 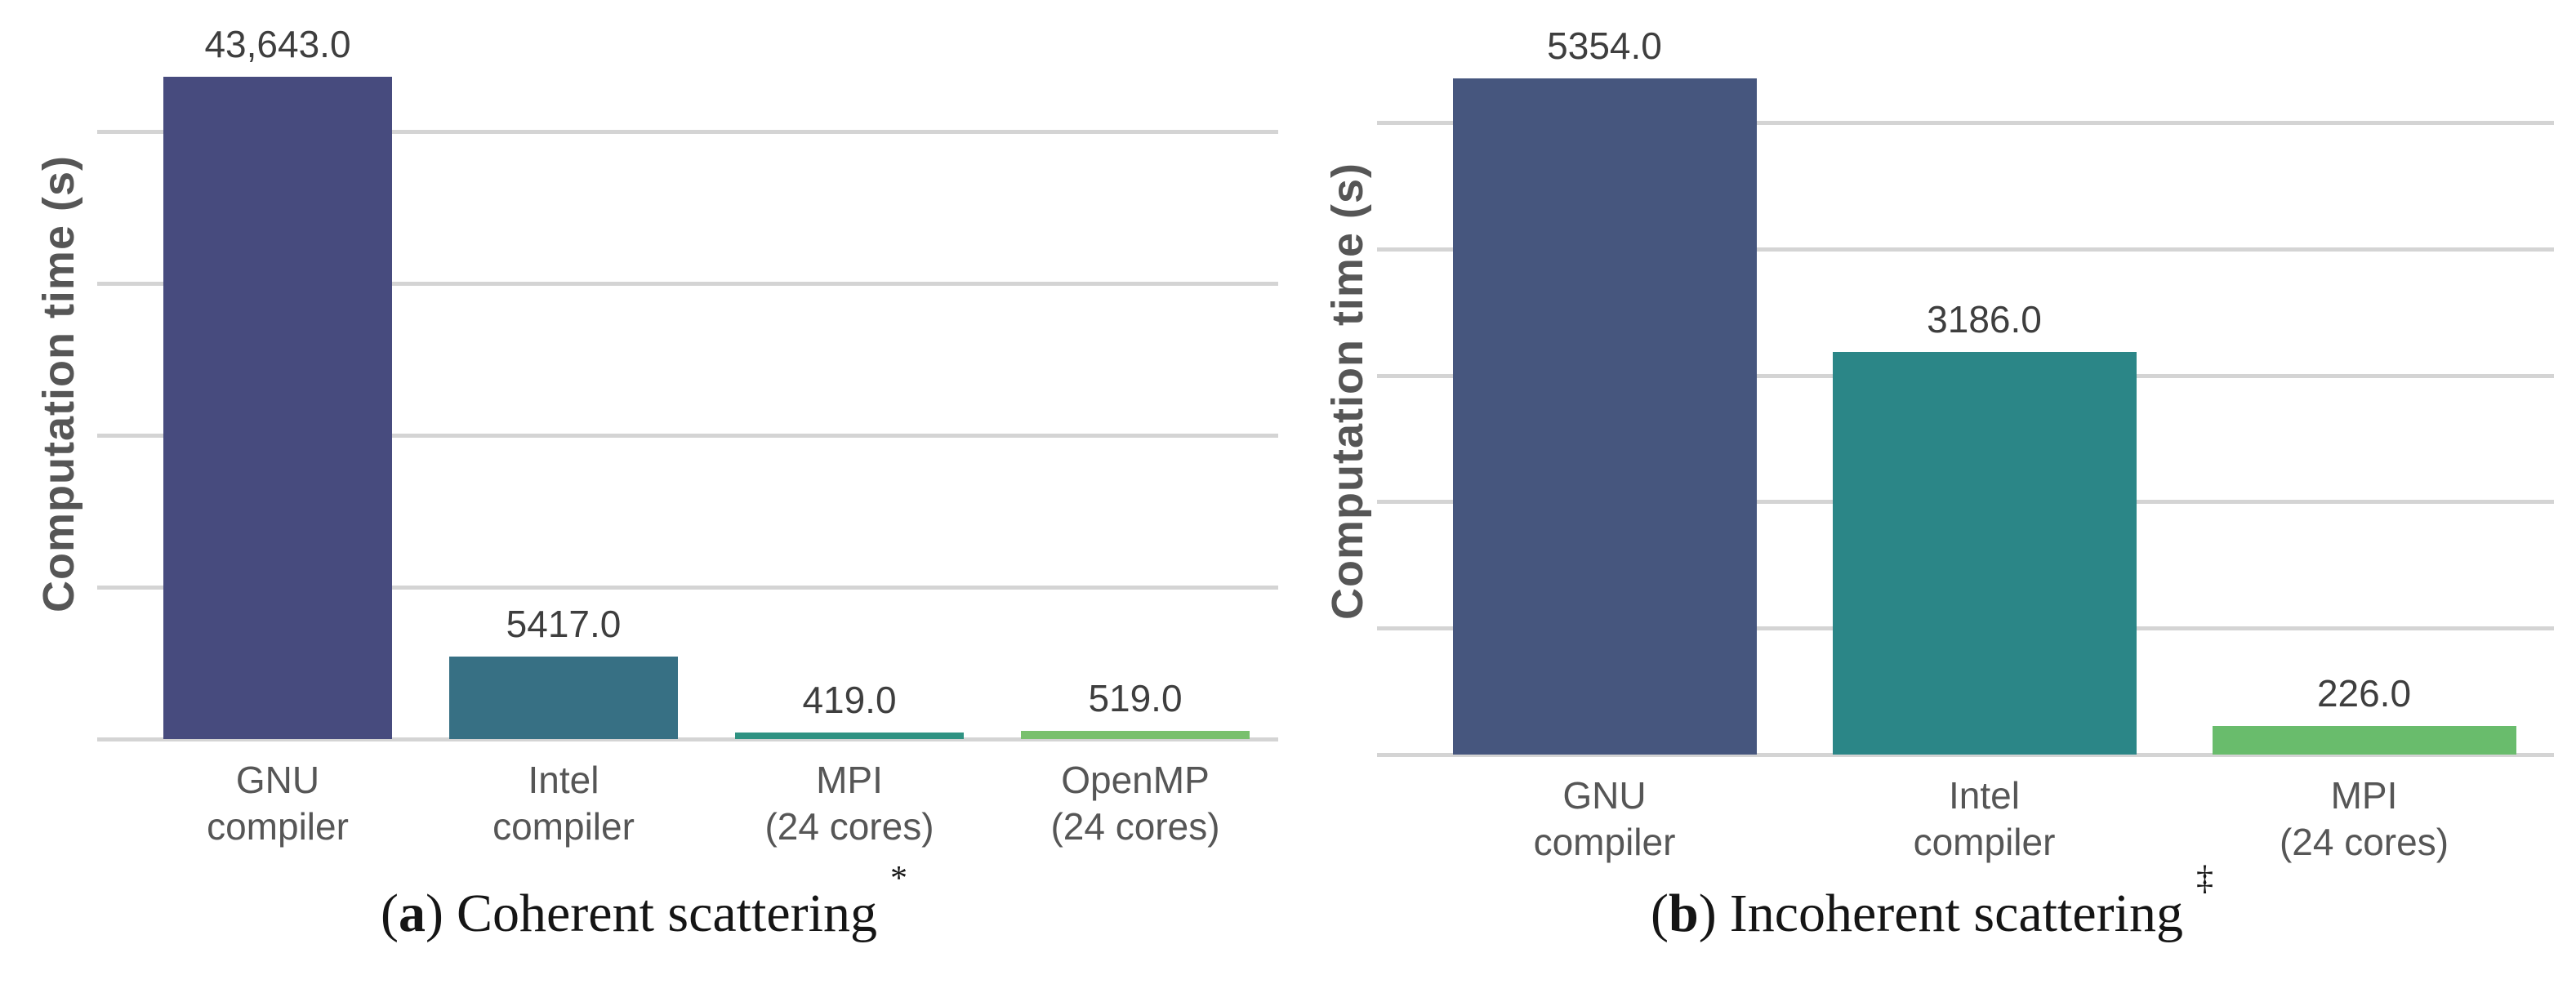 I want to click on caption-letter: b, so click(x=1684, y=913).